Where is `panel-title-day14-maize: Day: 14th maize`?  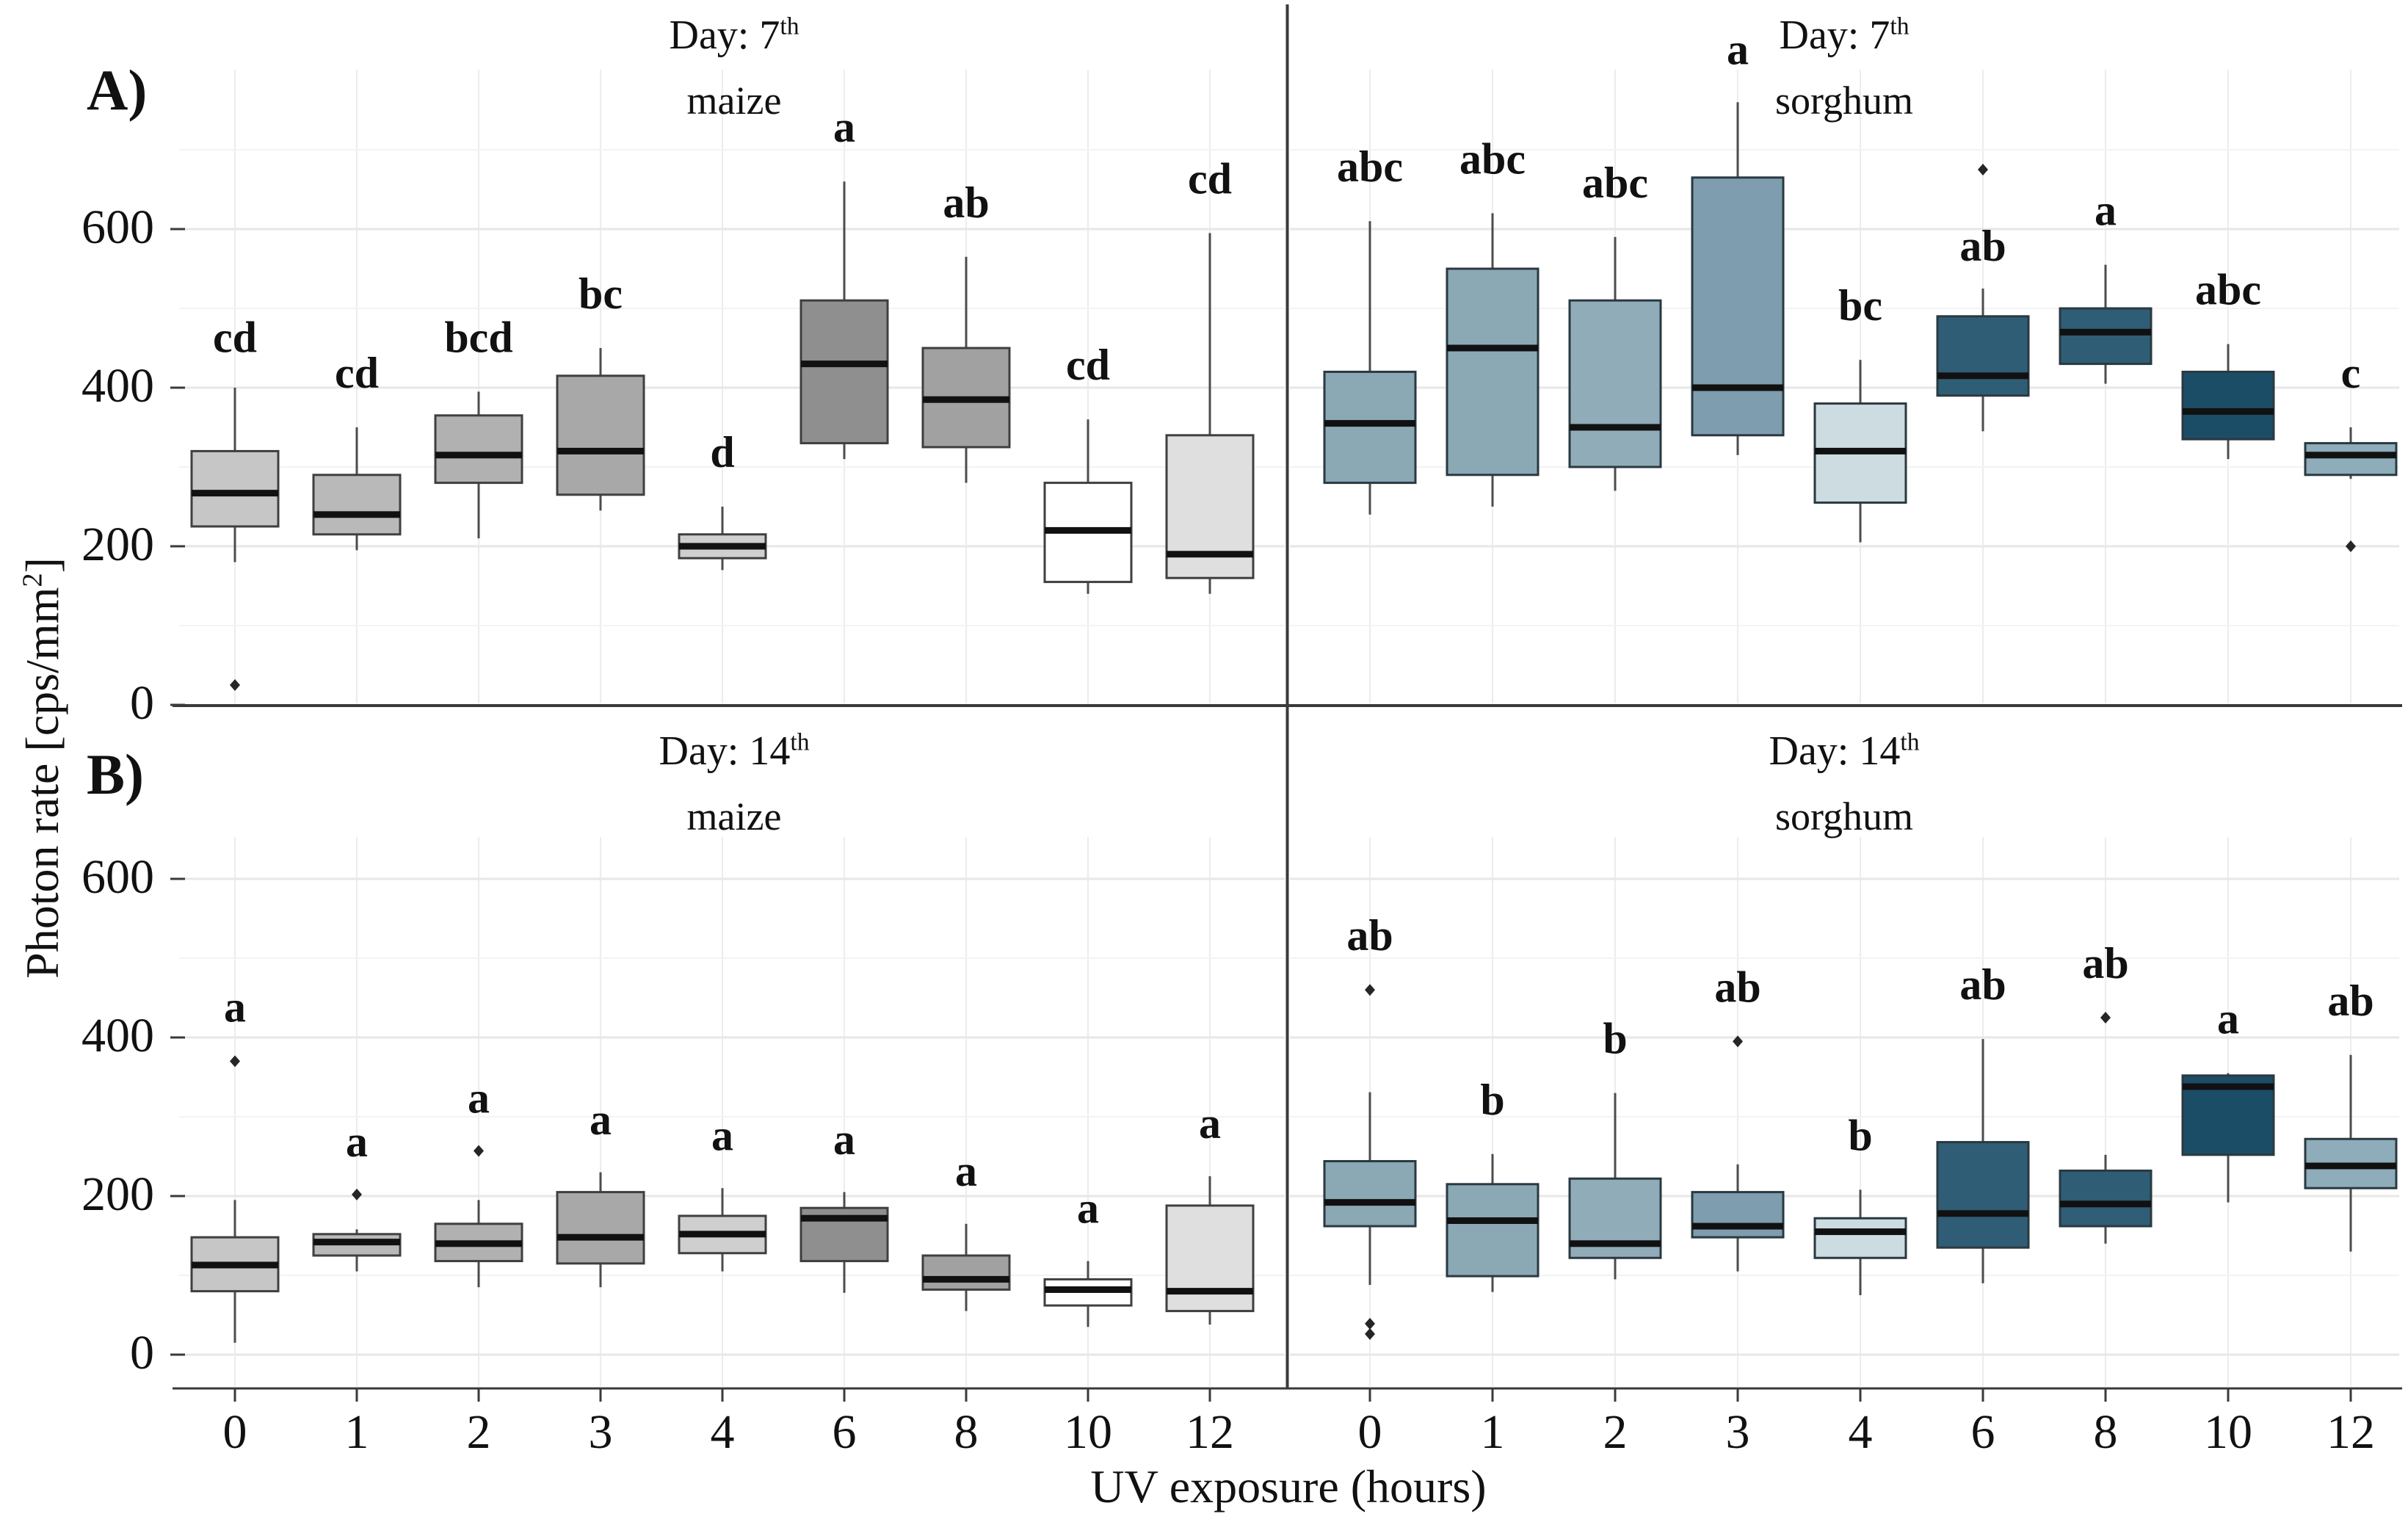 panel-title-day14-maize: Day: 14th maize is located at coordinates (734, 784).